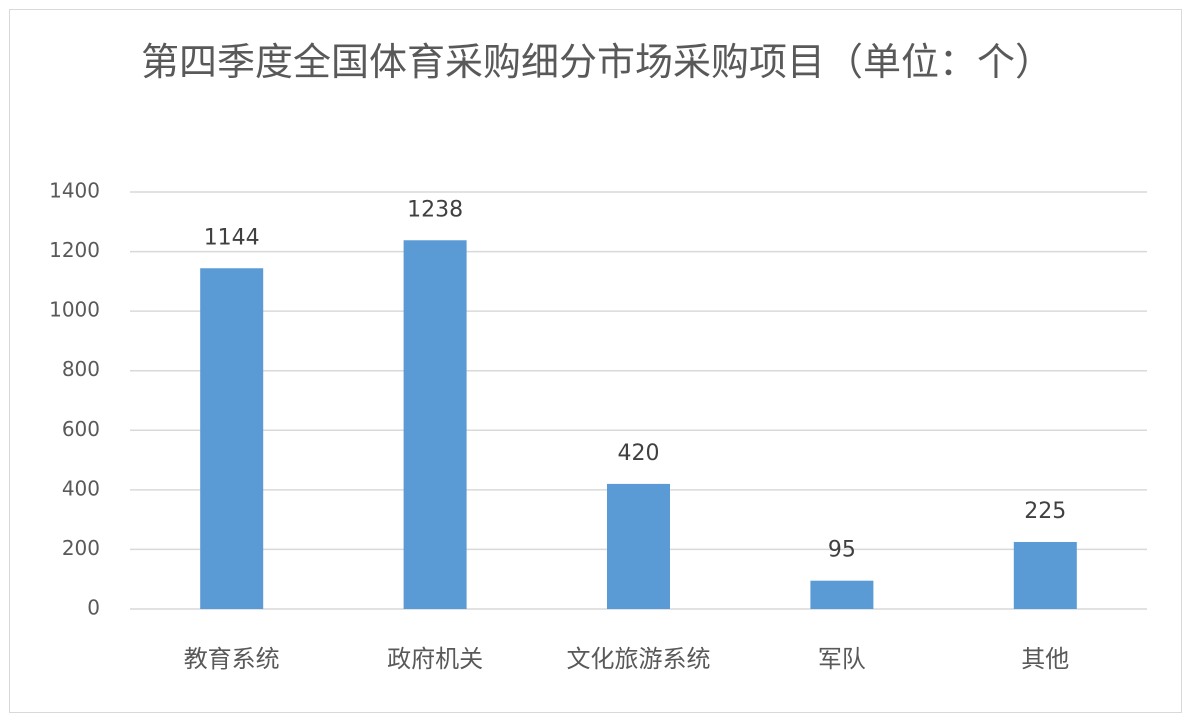 Image resolution: width=1194 pixels, height=724 pixels. I want to click on y-tick-label: 1000, so click(74, 310).